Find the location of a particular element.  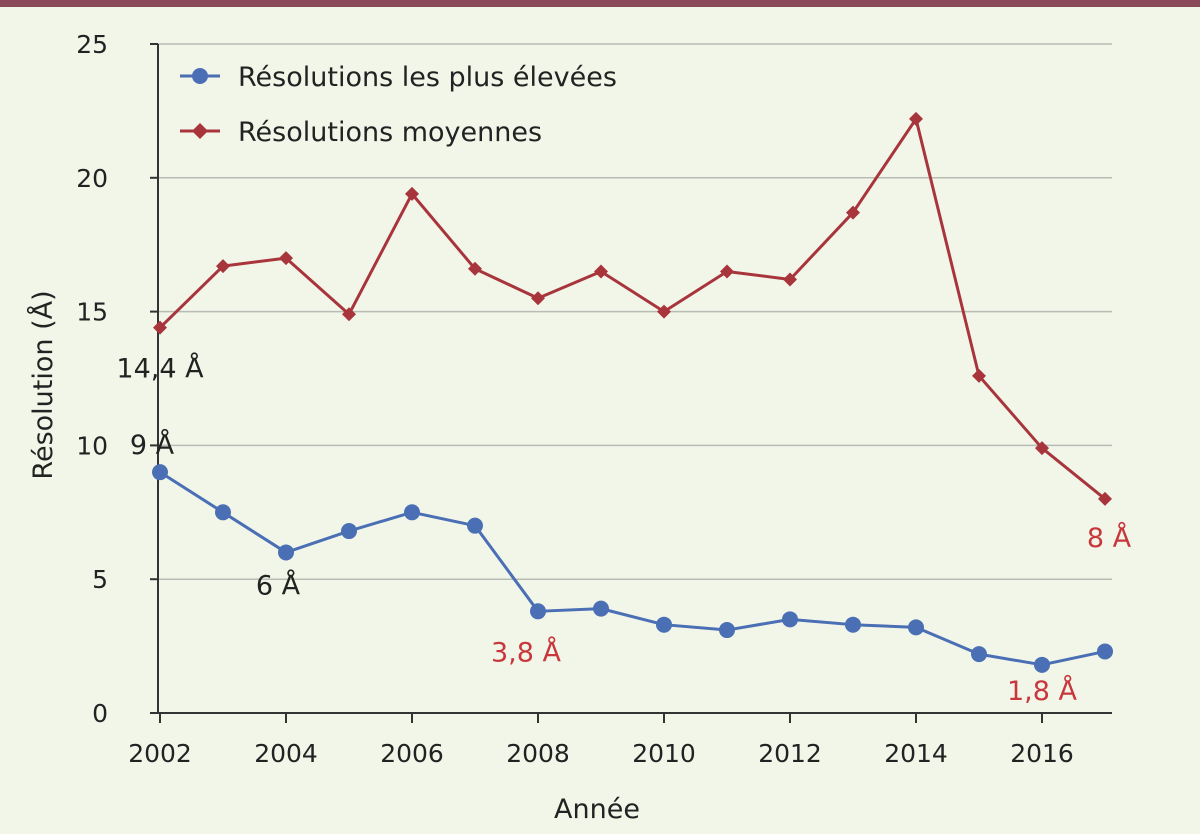

legend-item-highest: Résolutions les plus élevées is located at coordinates (398, 77).